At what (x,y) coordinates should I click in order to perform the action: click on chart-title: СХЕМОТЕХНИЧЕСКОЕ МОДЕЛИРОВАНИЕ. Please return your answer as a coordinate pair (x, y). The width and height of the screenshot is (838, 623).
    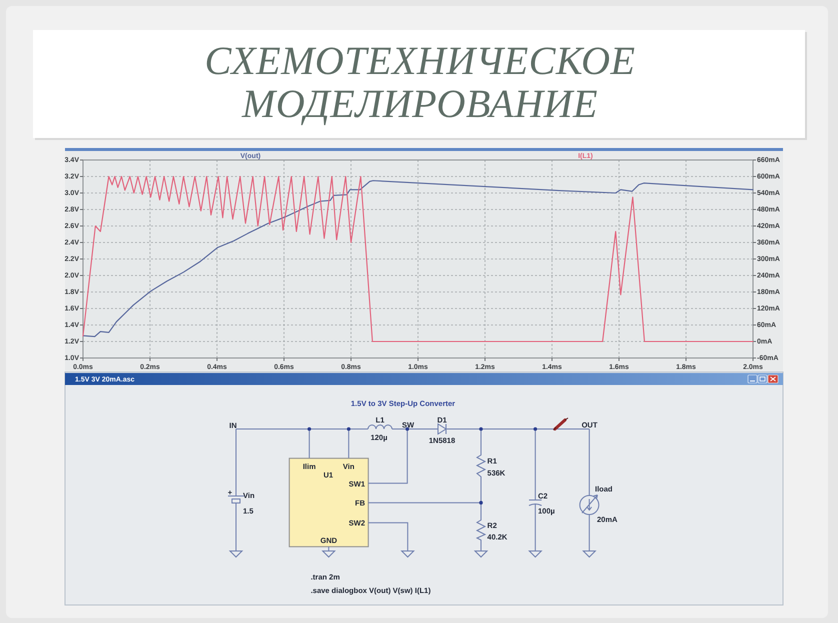
    Looking at the image, I should click on (420, 82).